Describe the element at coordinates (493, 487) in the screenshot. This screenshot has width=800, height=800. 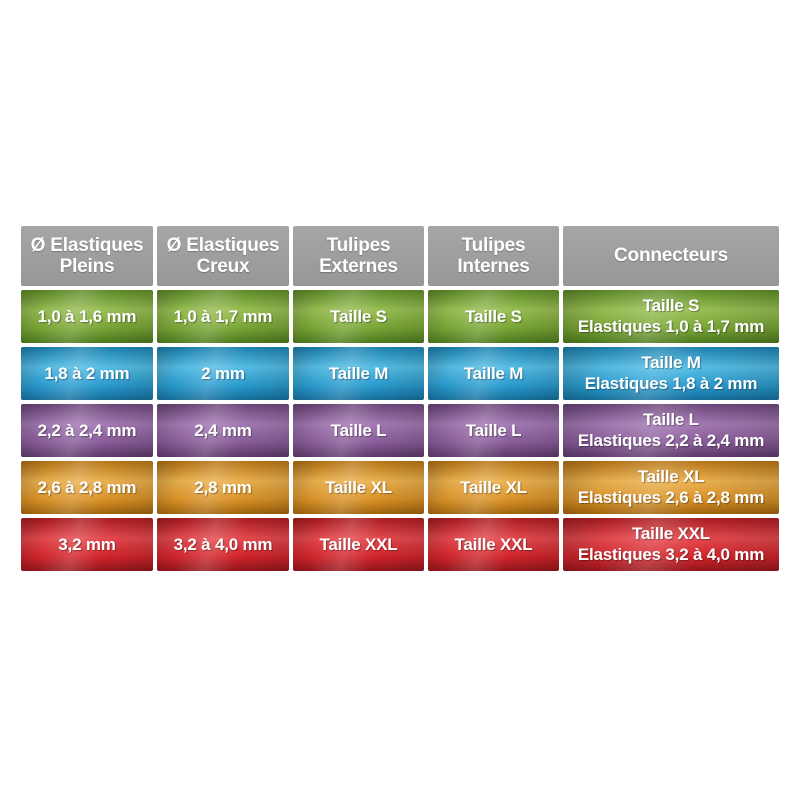
I see `tulipes-internes-cell: Taille XL` at that location.